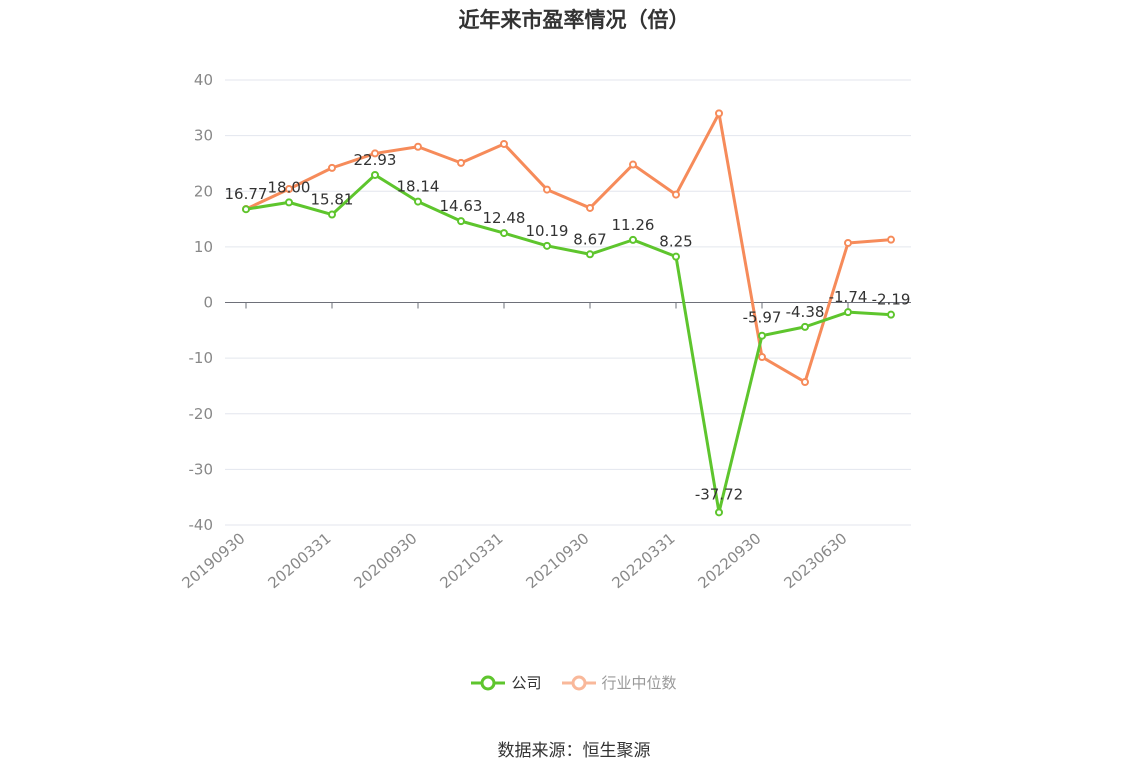  I want to click on x-tick-label: 20200331, so click(300, 560).